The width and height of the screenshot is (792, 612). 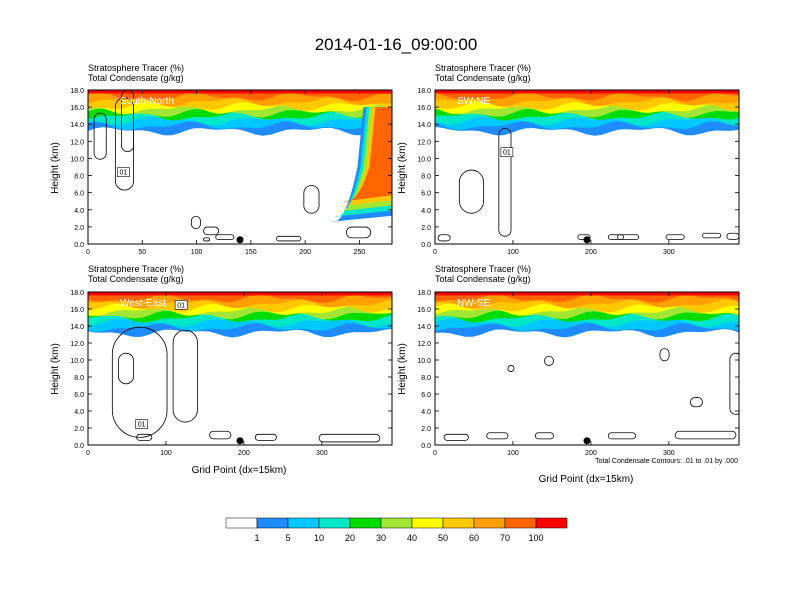 What do you see at coordinates (396, 44) in the screenshot?
I see `figure-title: 2014-01-16_09:00:00` at bounding box center [396, 44].